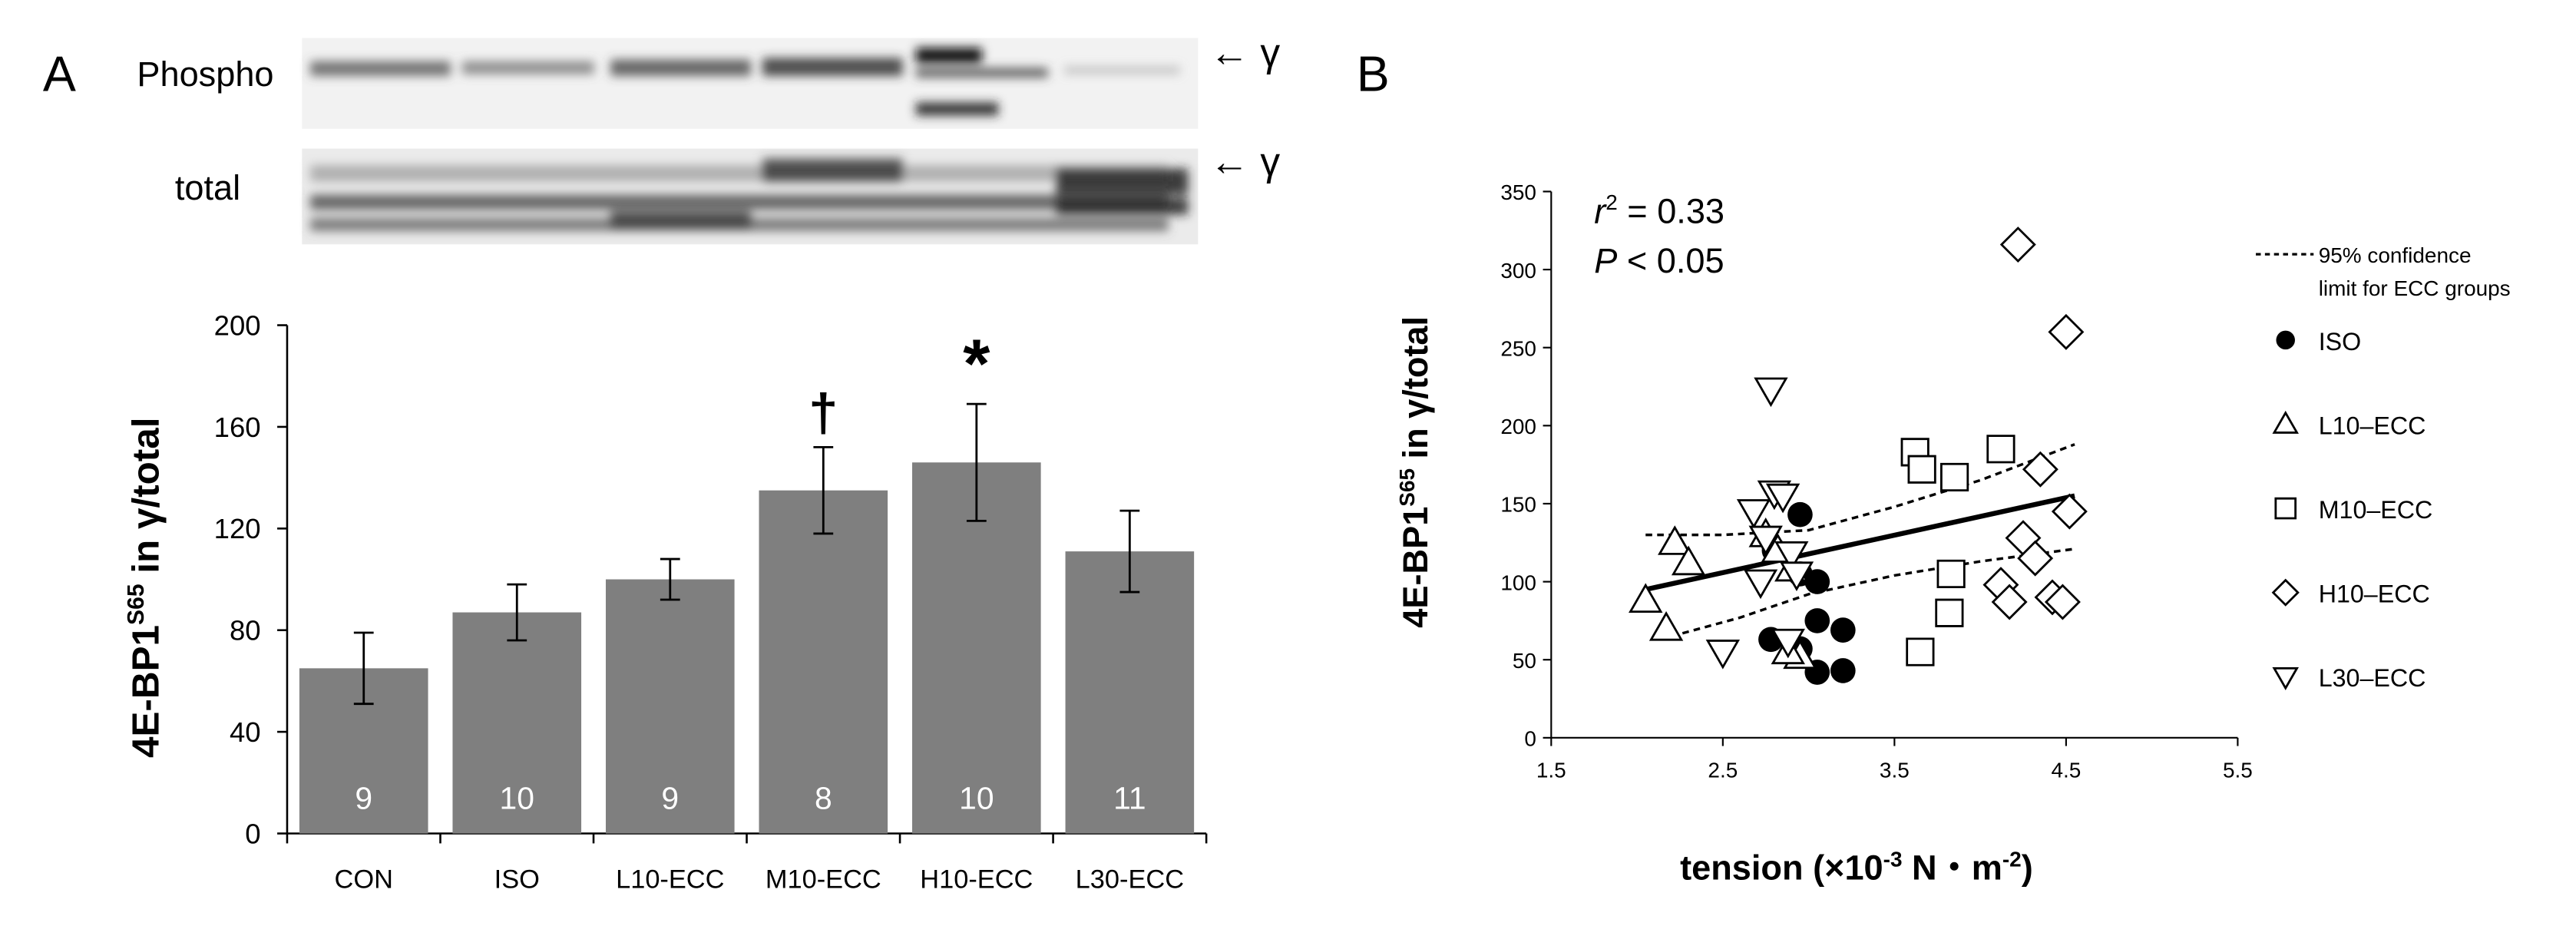  I want to click on bar-y-title-sup: S65, so click(136, 604).